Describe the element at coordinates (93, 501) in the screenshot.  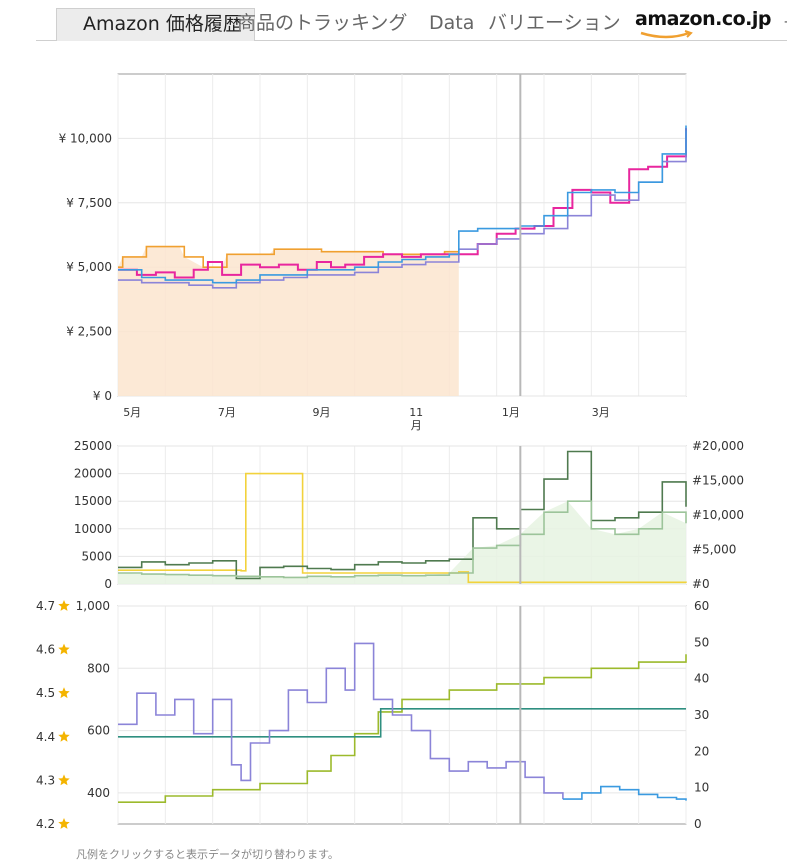
I see `y-tick-label: 15000` at that location.